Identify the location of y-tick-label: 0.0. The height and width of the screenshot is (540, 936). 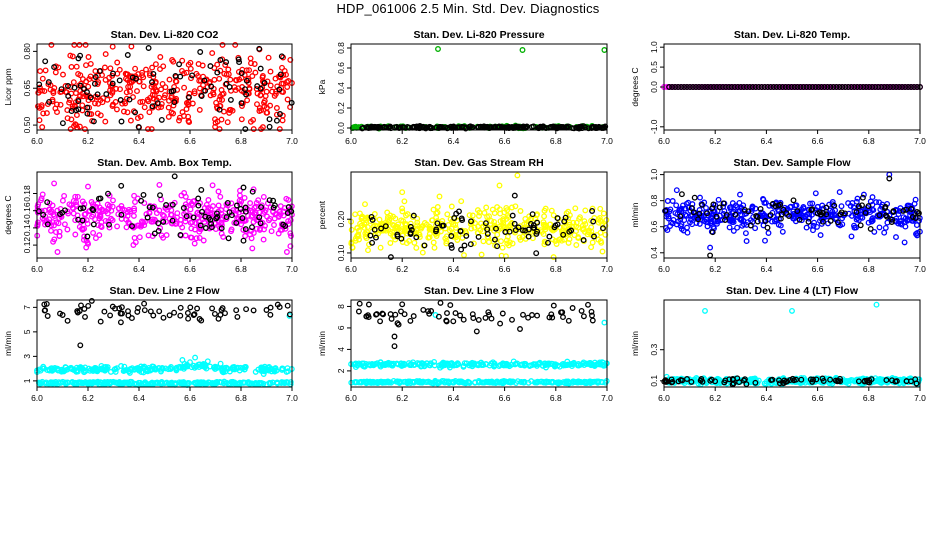
(654, 87).